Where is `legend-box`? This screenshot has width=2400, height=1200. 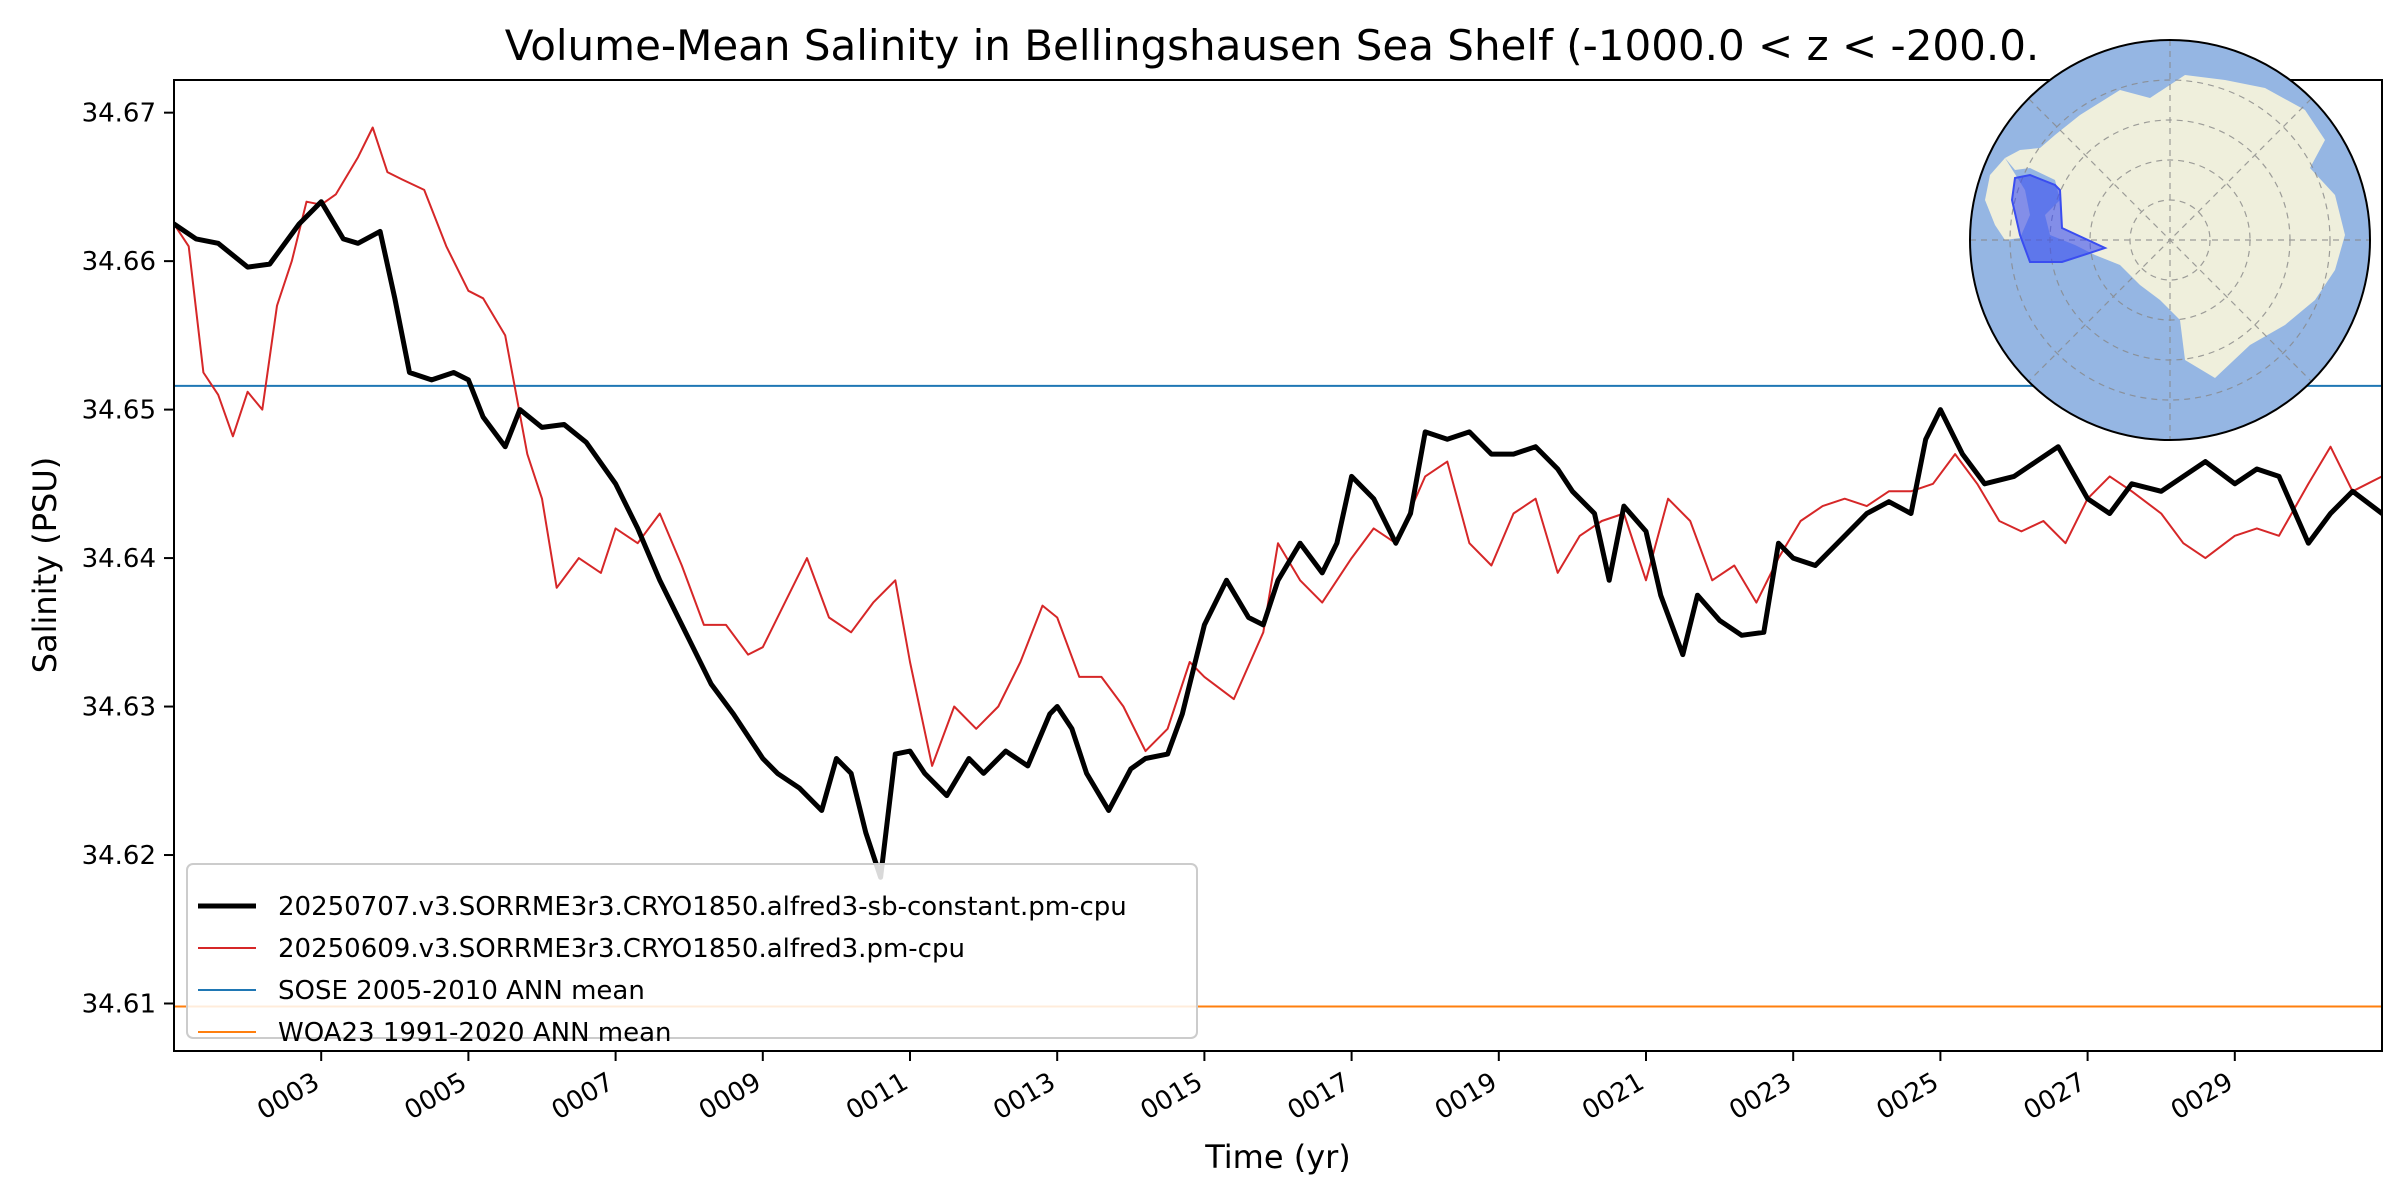 legend-box is located at coordinates (692, 951).